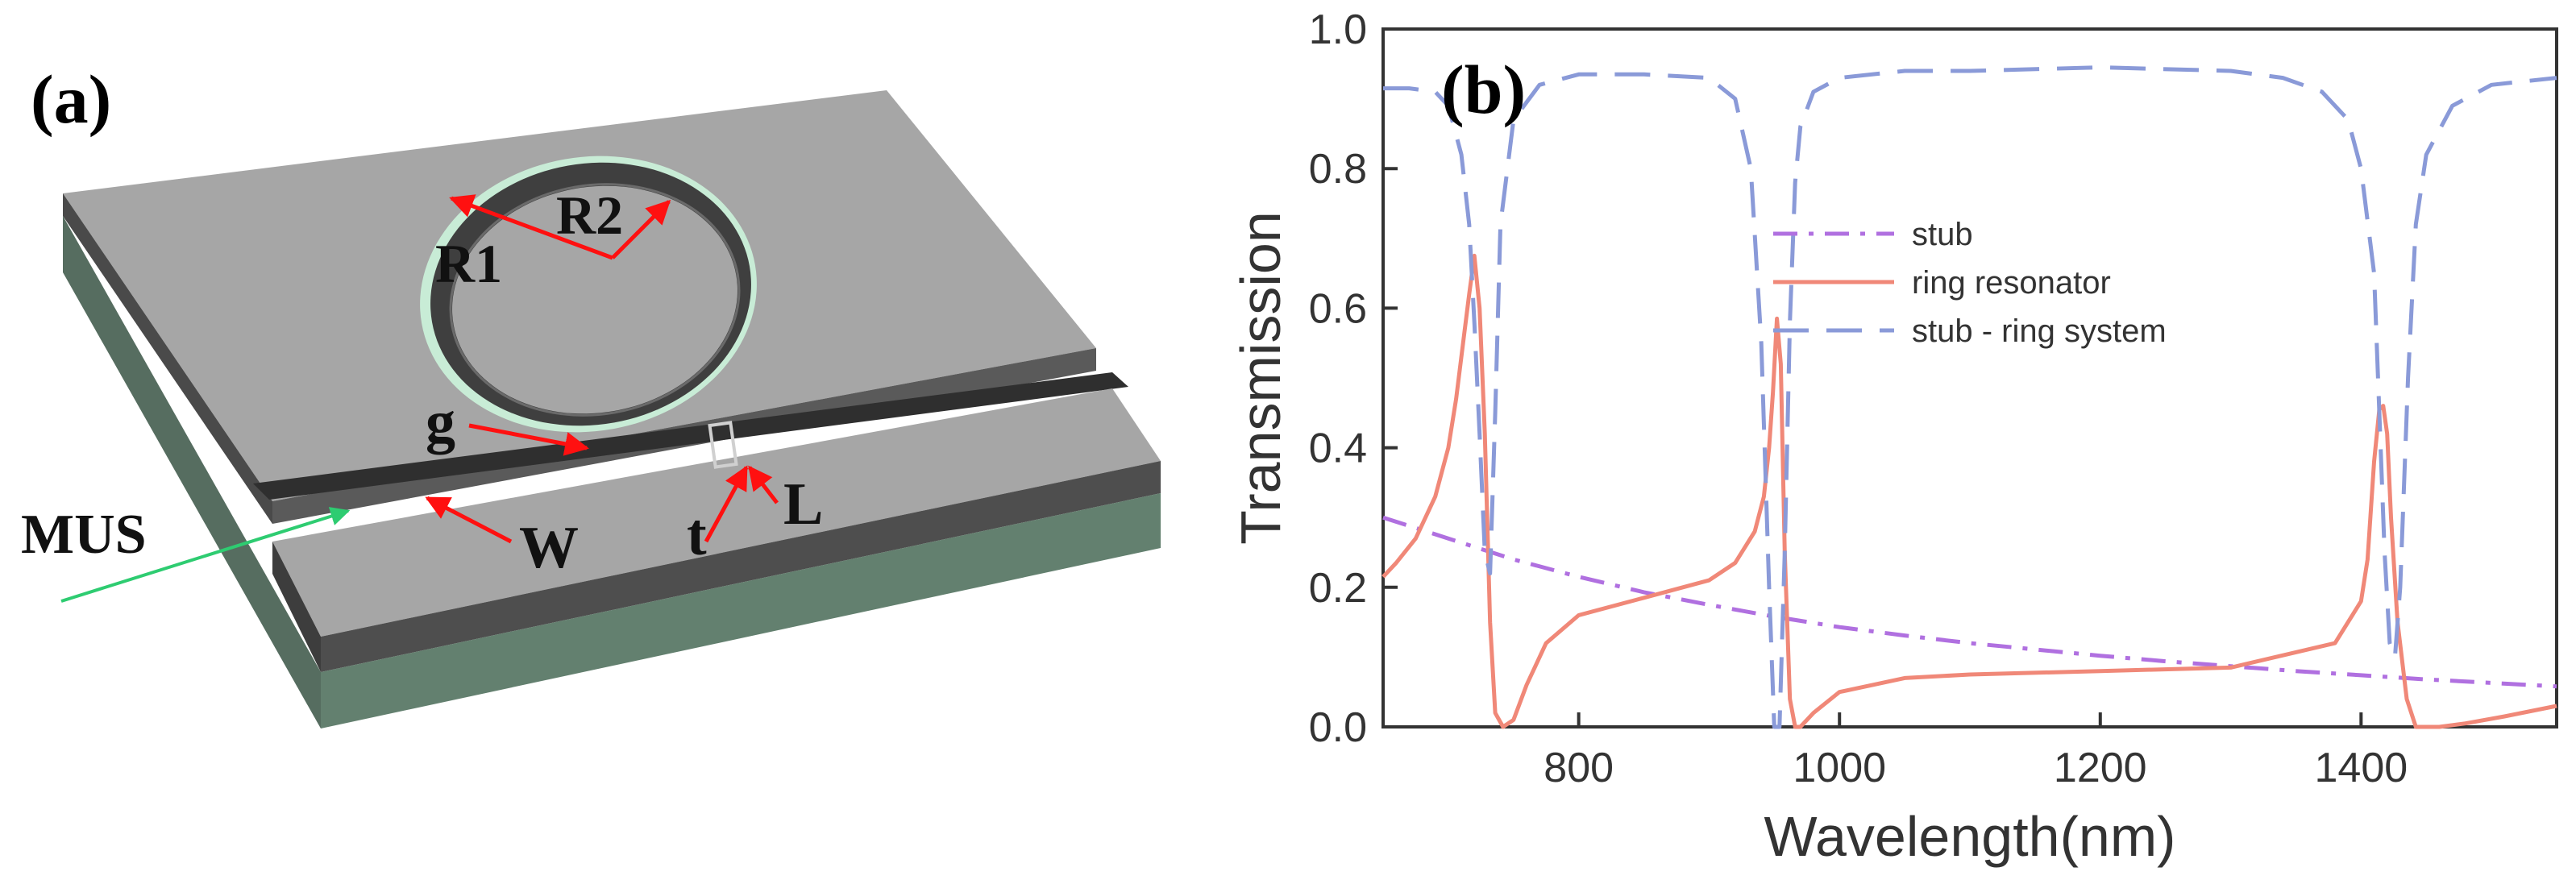 Image resolution: width=2576 pixels, height=880 pixels. What do you see at coordinates (531, 227) in the screenshot?
I see `r1-arrow` at bounding box center [531, 227].